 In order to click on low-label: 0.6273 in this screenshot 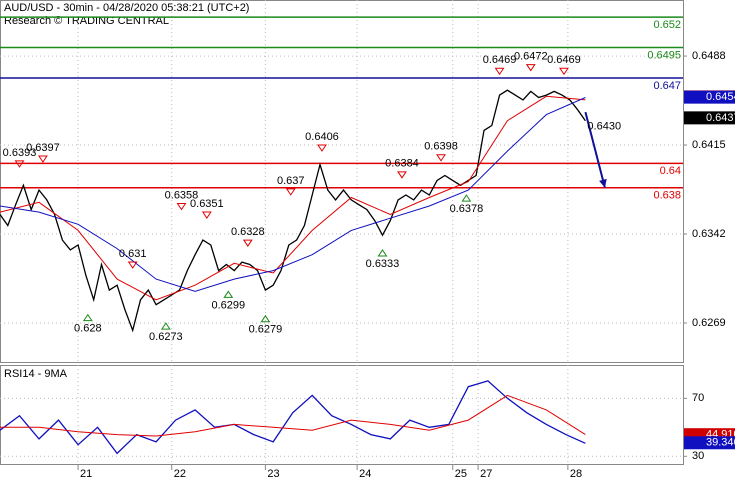, I will do `click(166, 337)`.